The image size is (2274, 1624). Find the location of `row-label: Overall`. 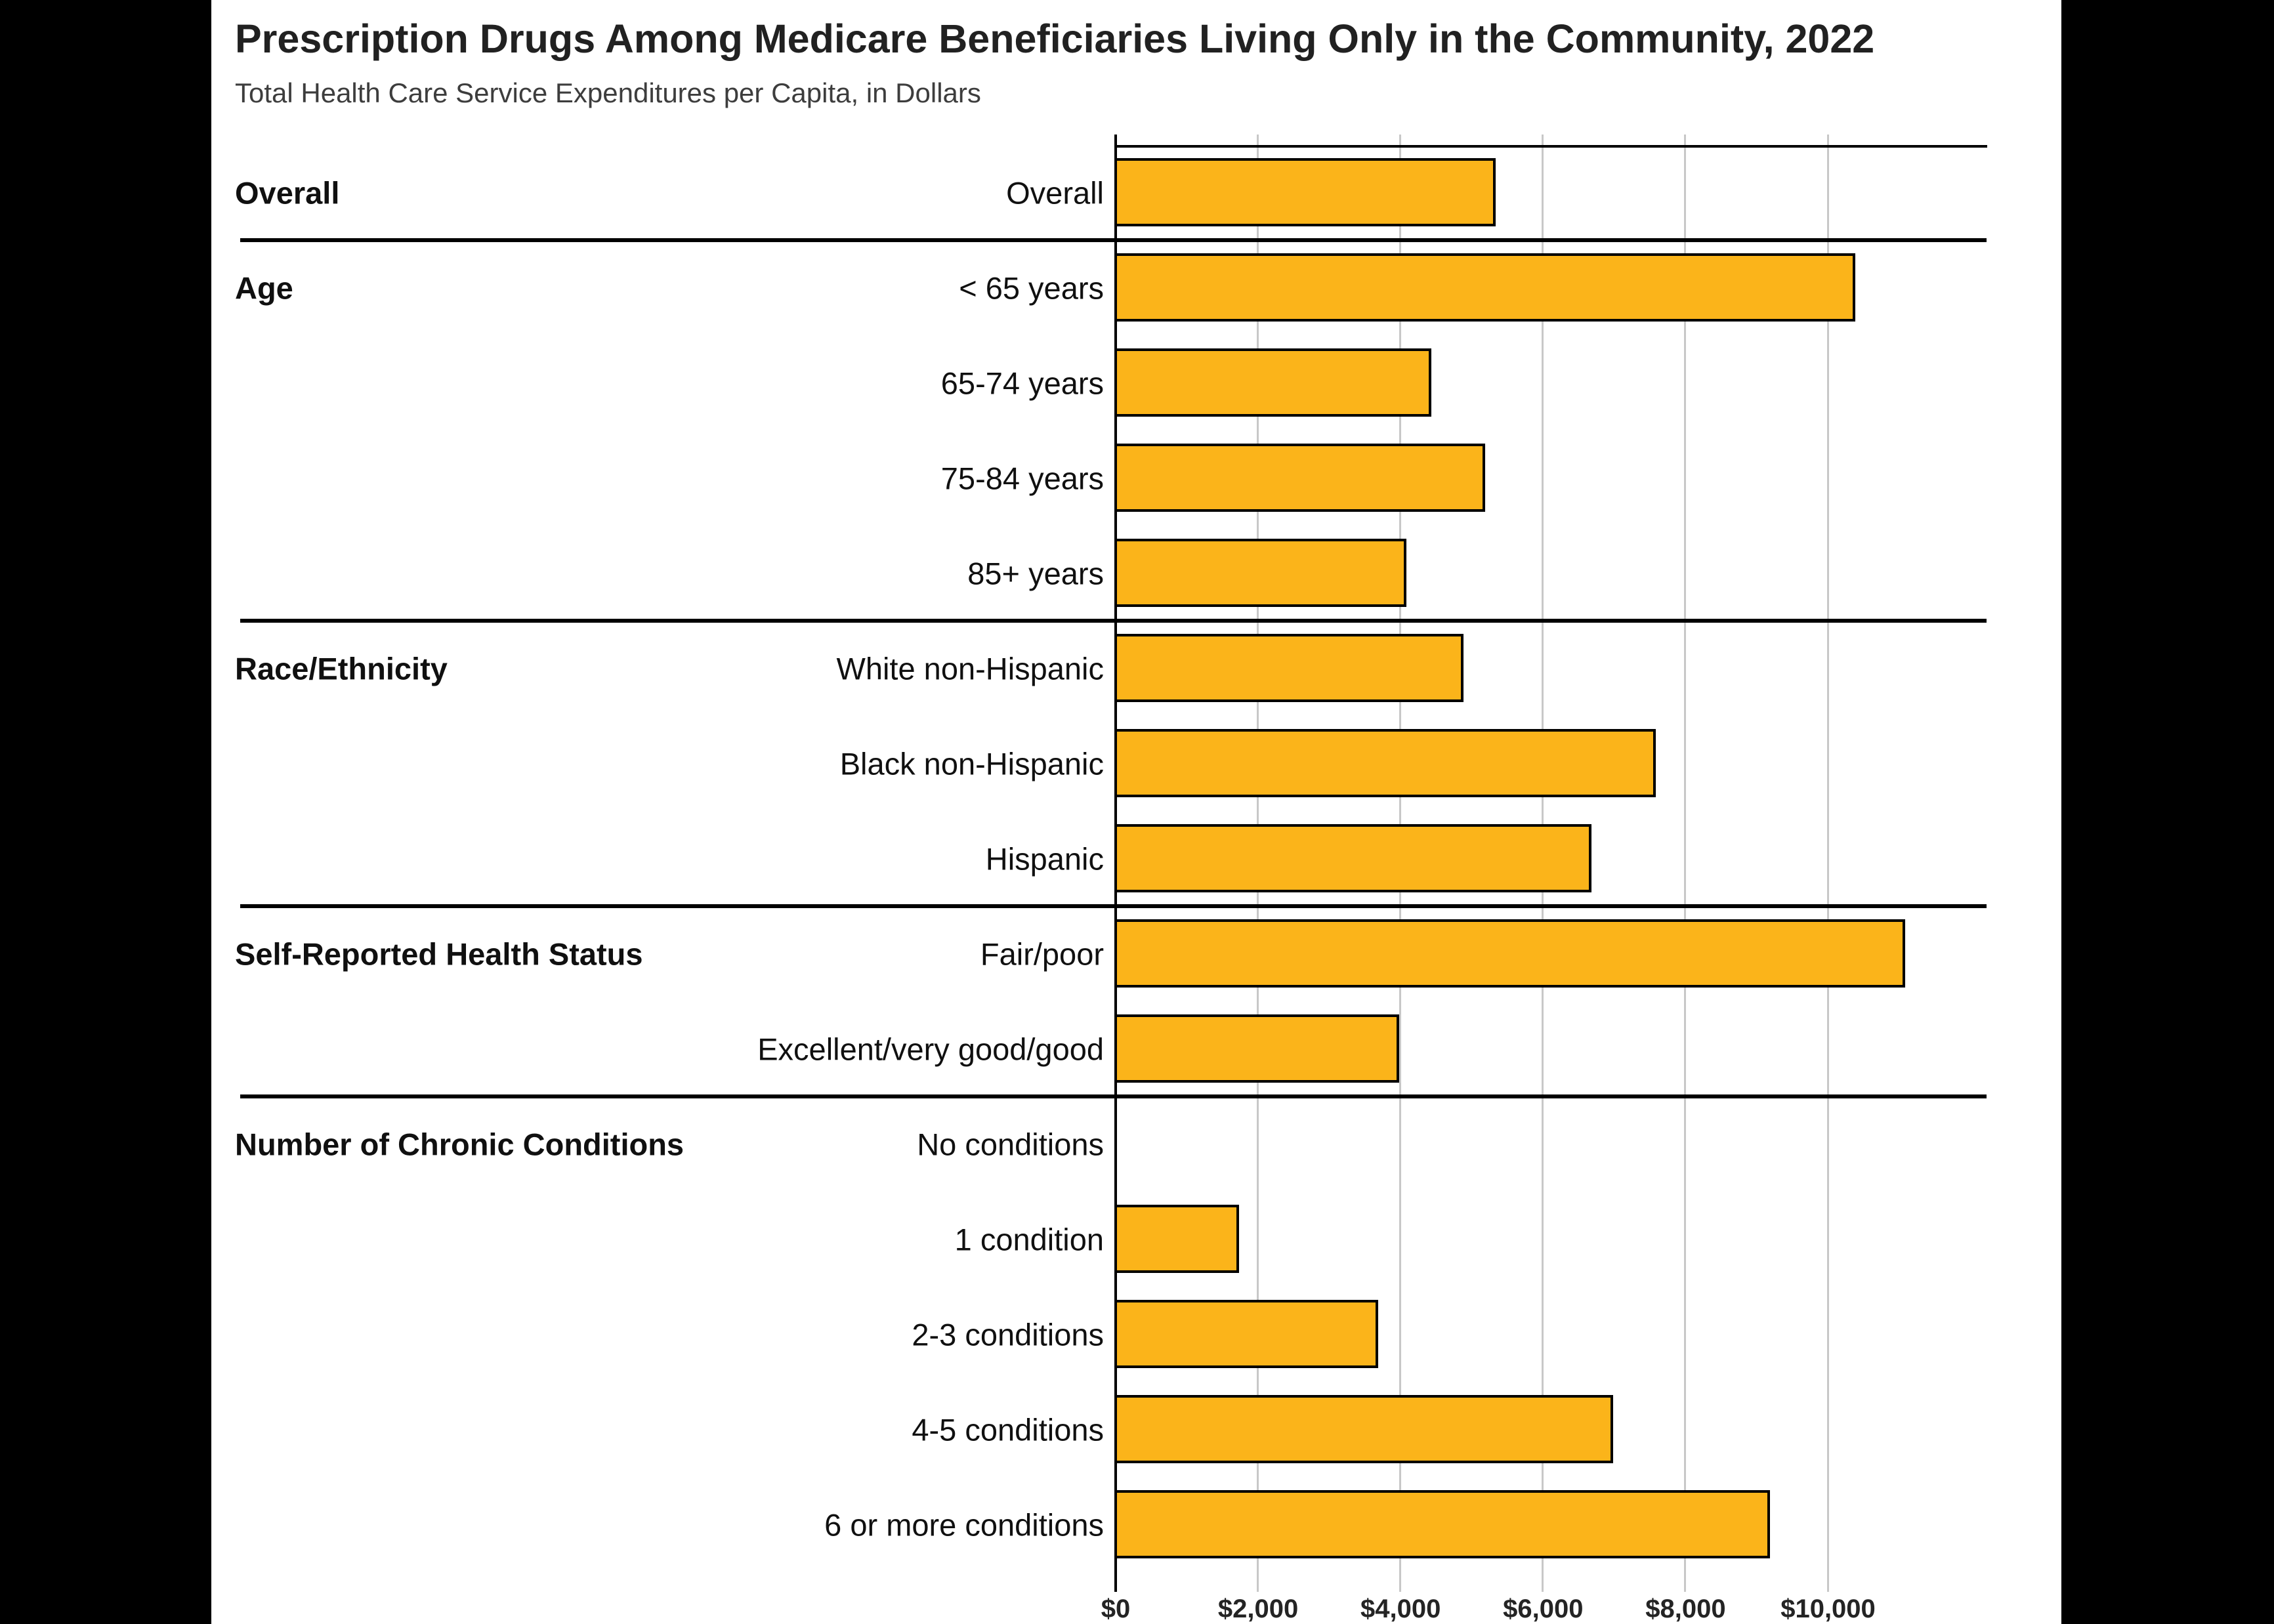

row-label: Overall is located at coordinates (1055, 192).